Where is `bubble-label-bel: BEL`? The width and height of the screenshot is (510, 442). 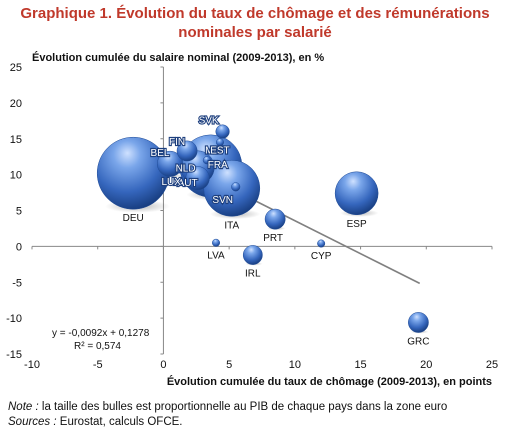
bubble-label-bel: BEL is located at coordinates (160, 153).